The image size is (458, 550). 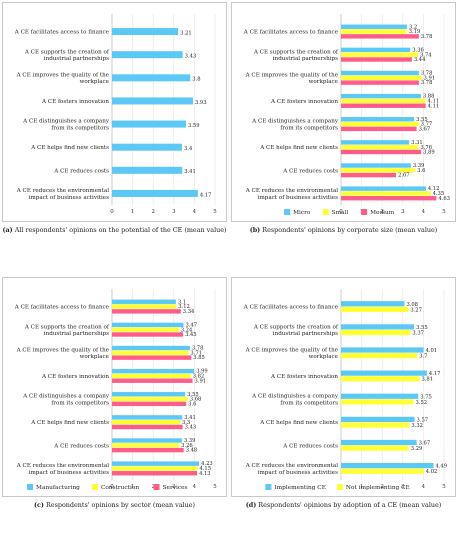 I want to click on data-label: 3.68, so click(x=196, y=400).